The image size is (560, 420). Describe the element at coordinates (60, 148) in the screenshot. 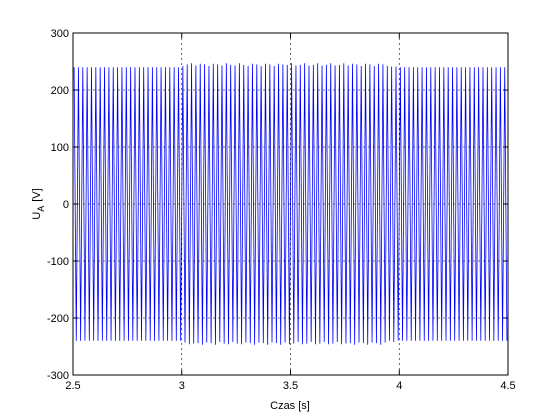

I see `y-tick-label: 100` at that location.